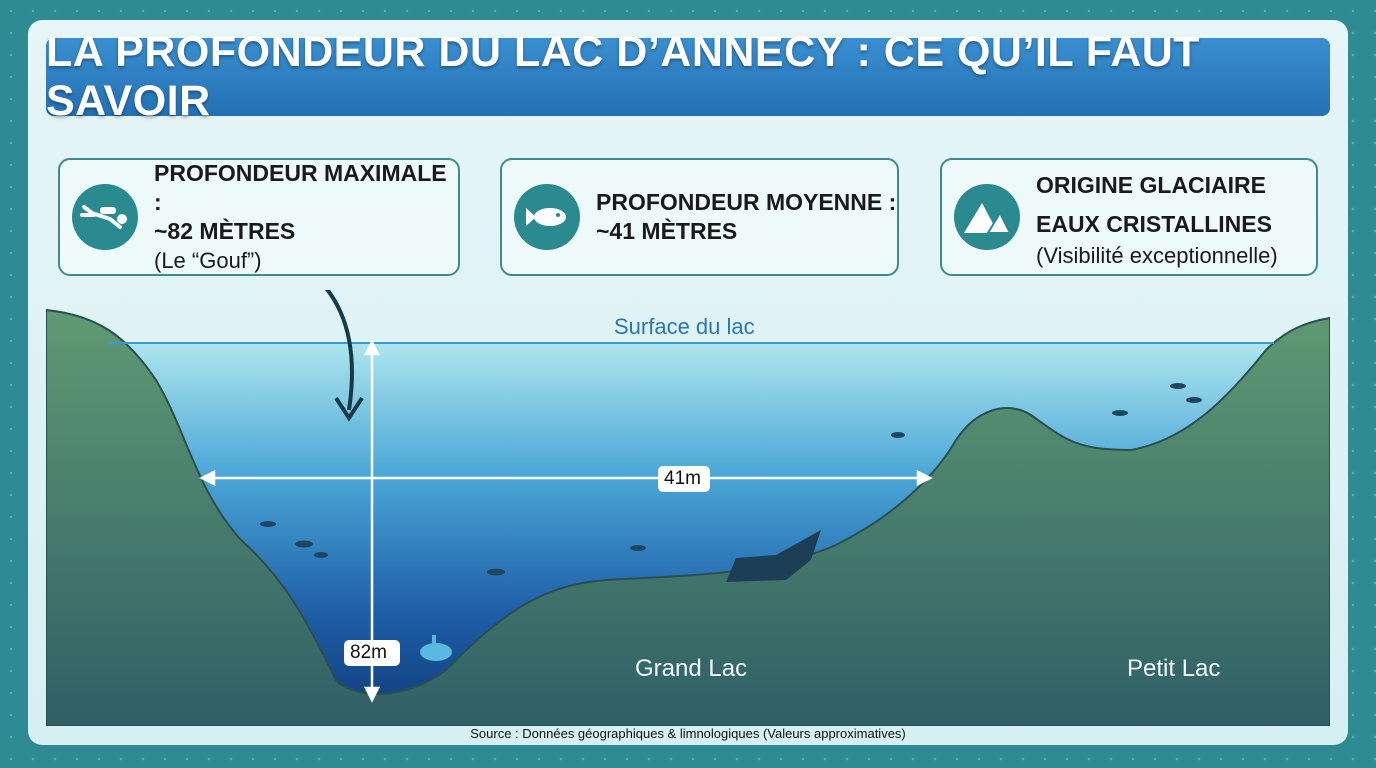 This screenshot has height=768, width=1376. I want to click on surface-label: Surface du lac, so click(684, 326).